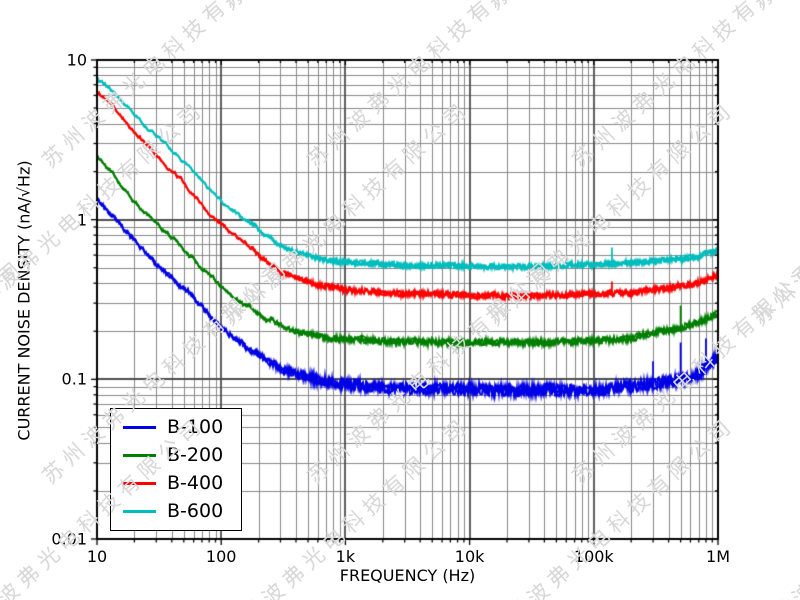 The width and height of the screenshot is (800, 600). What do you see at coordinates (195, 454) in the screenshot?
I see `legend-label-b200: B-200` at bounding box center [195, 454].